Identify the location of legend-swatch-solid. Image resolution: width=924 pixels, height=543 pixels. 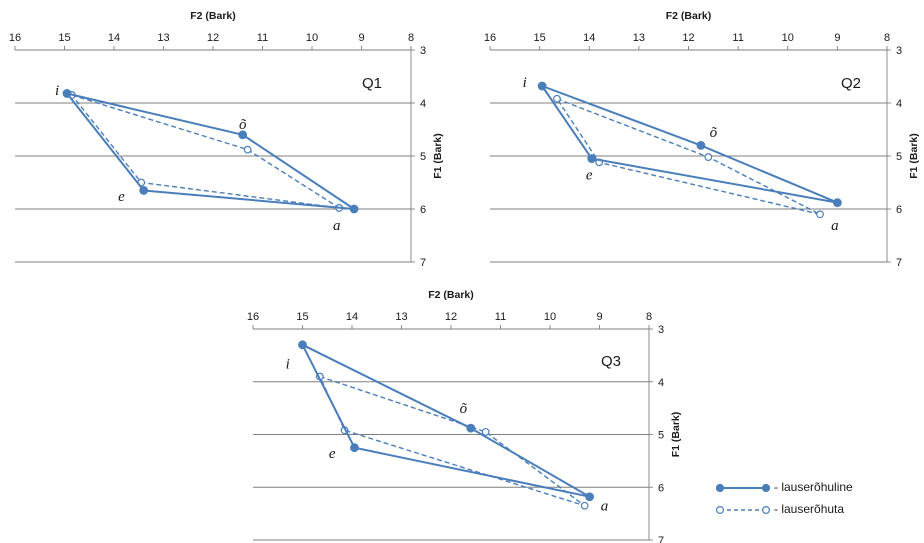
(743, 488).